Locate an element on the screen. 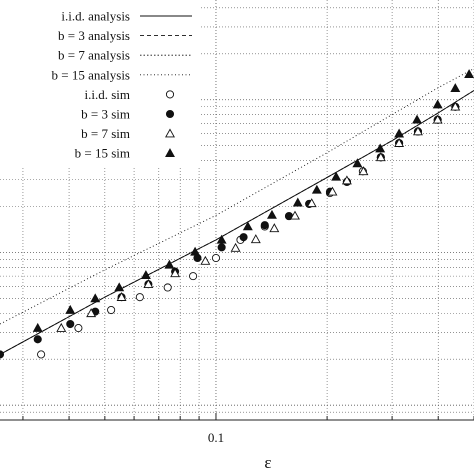  x-tick-label: 0.1 is located at coordinates (216, 437).